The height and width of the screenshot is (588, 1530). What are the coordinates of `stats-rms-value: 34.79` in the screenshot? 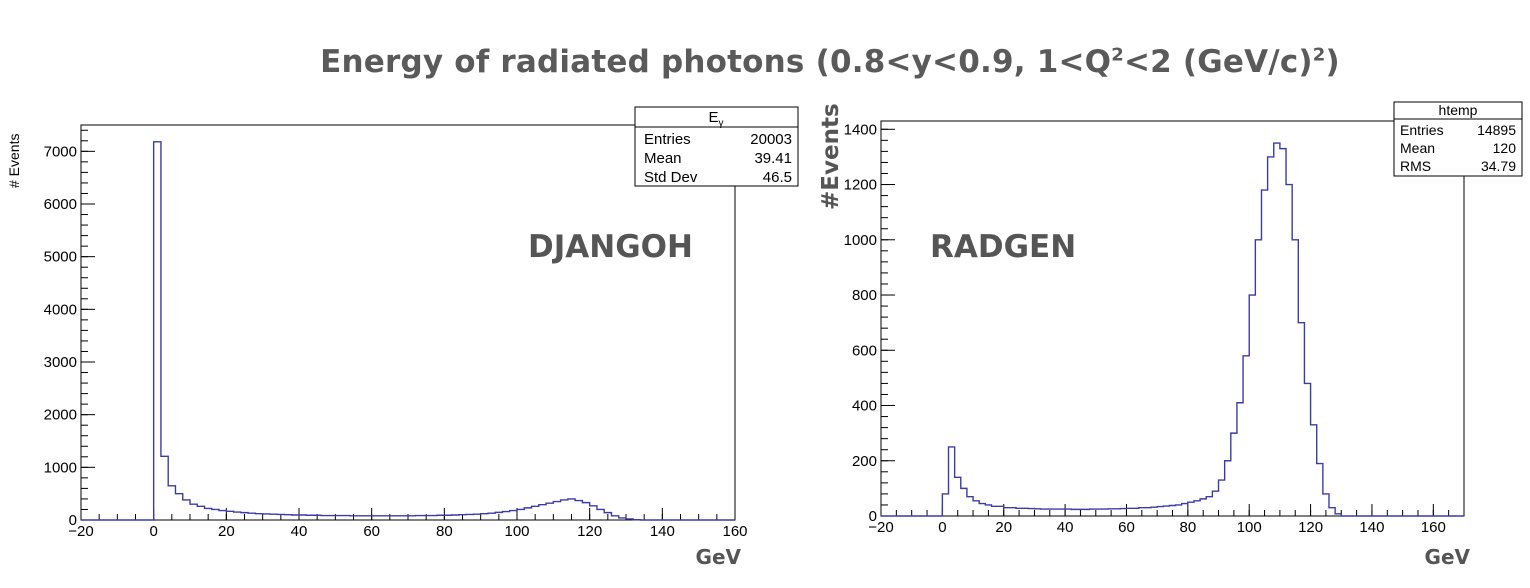 It's located at (1498, 166).